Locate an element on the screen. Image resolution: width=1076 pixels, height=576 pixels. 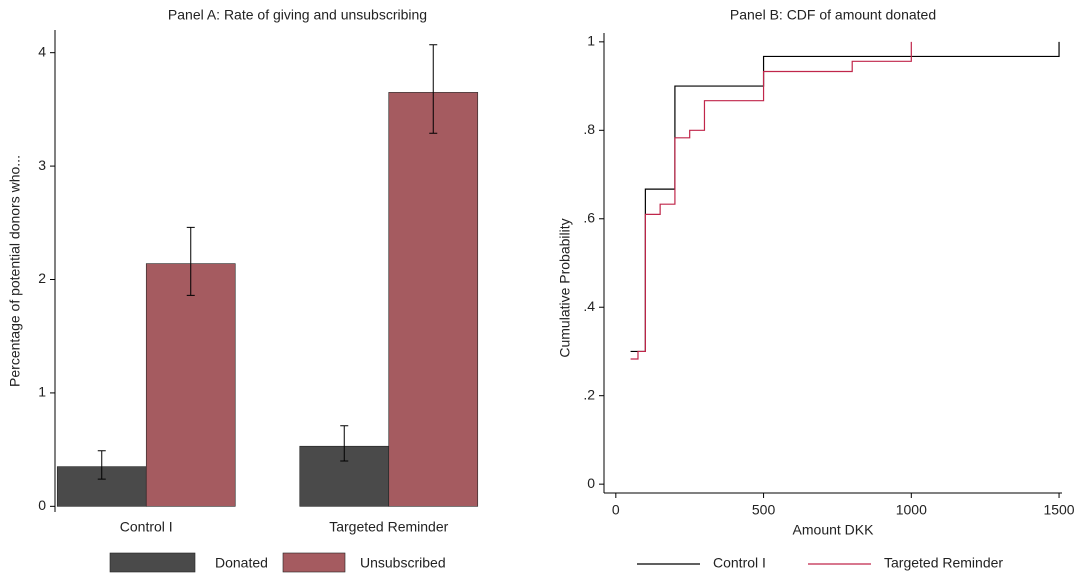
legend-label: Unsubscribed is located at coordinates (403, 563).